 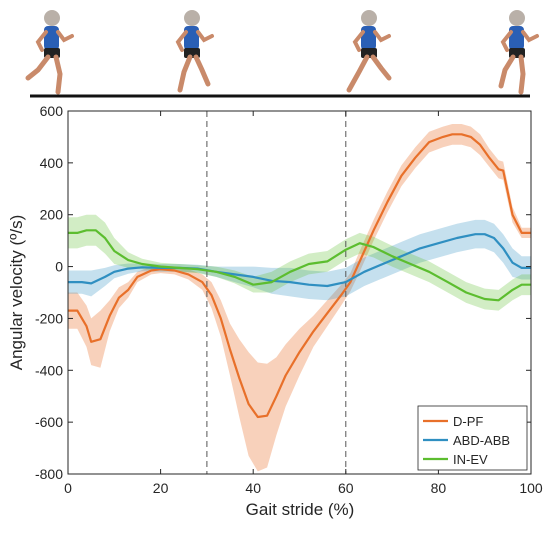 What do you see at coordinates (49, 422) in the screenshot?
I see `y-tick-label: -600` at bounding box center [49, 422].